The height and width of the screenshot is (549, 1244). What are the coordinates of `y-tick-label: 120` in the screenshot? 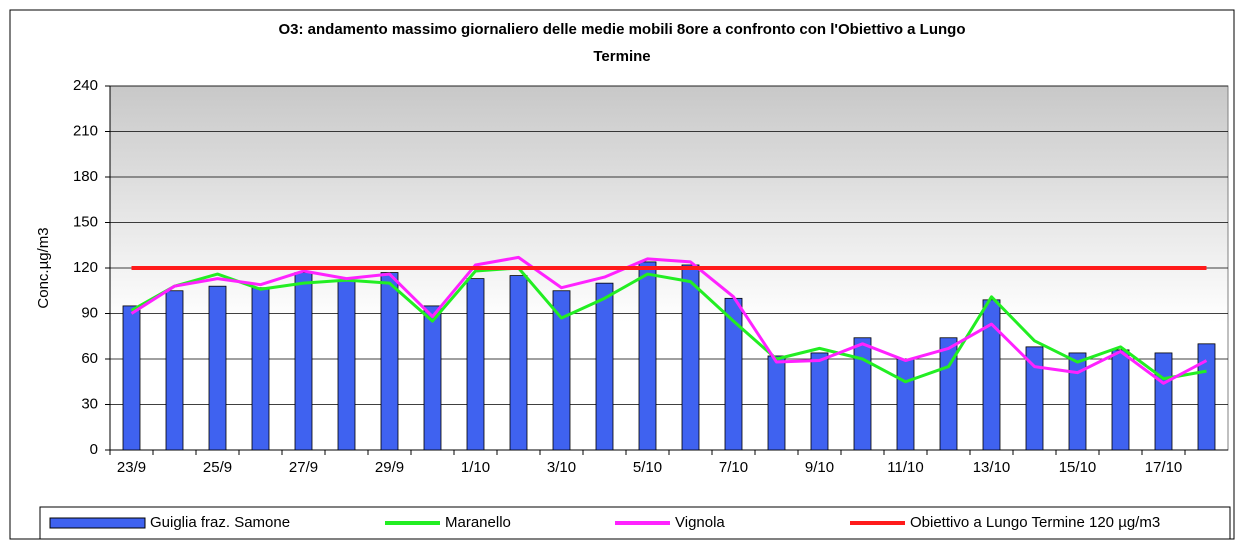 It's located at (85, 267).